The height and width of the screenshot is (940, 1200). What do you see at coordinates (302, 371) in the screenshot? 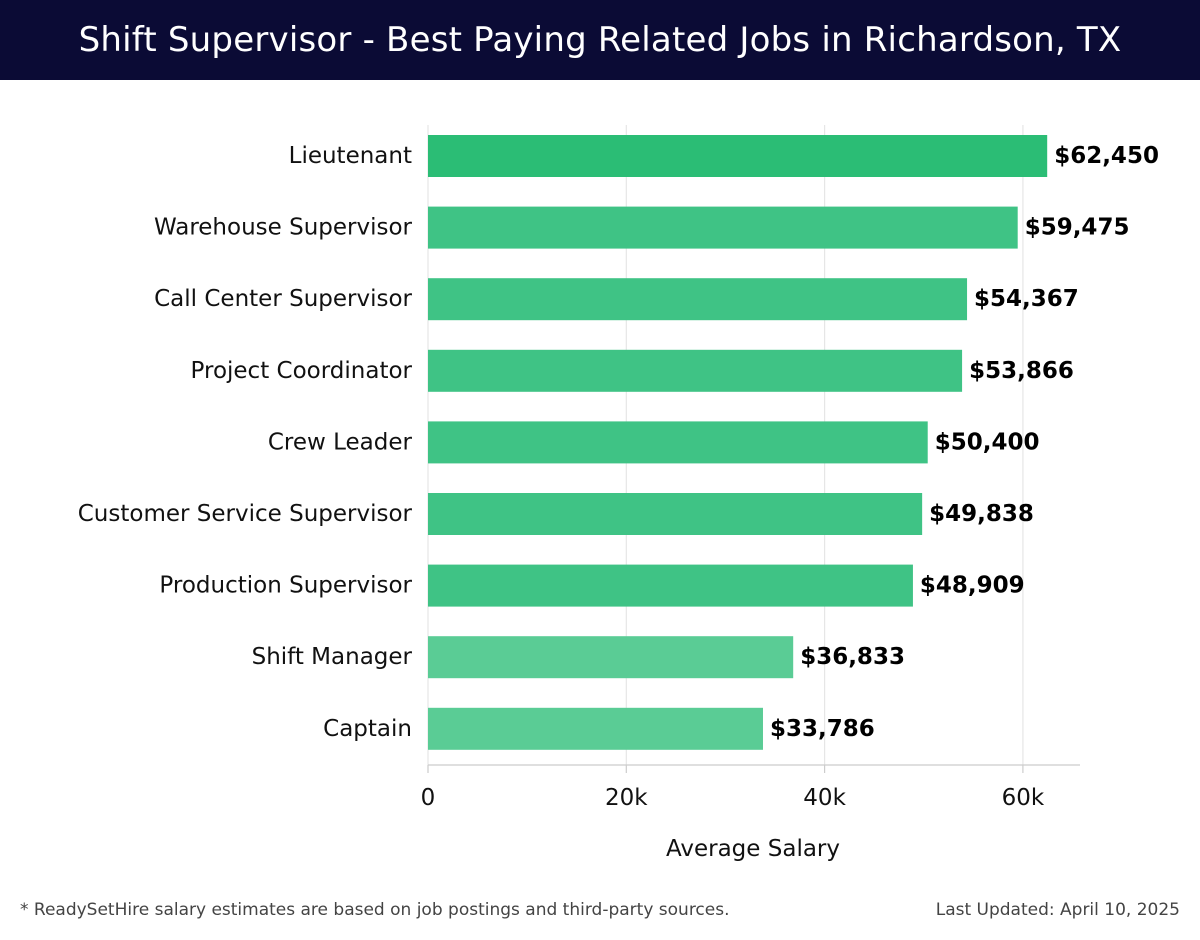
I see `category-label: Project Coordinator` at bounding box center [302, 371].